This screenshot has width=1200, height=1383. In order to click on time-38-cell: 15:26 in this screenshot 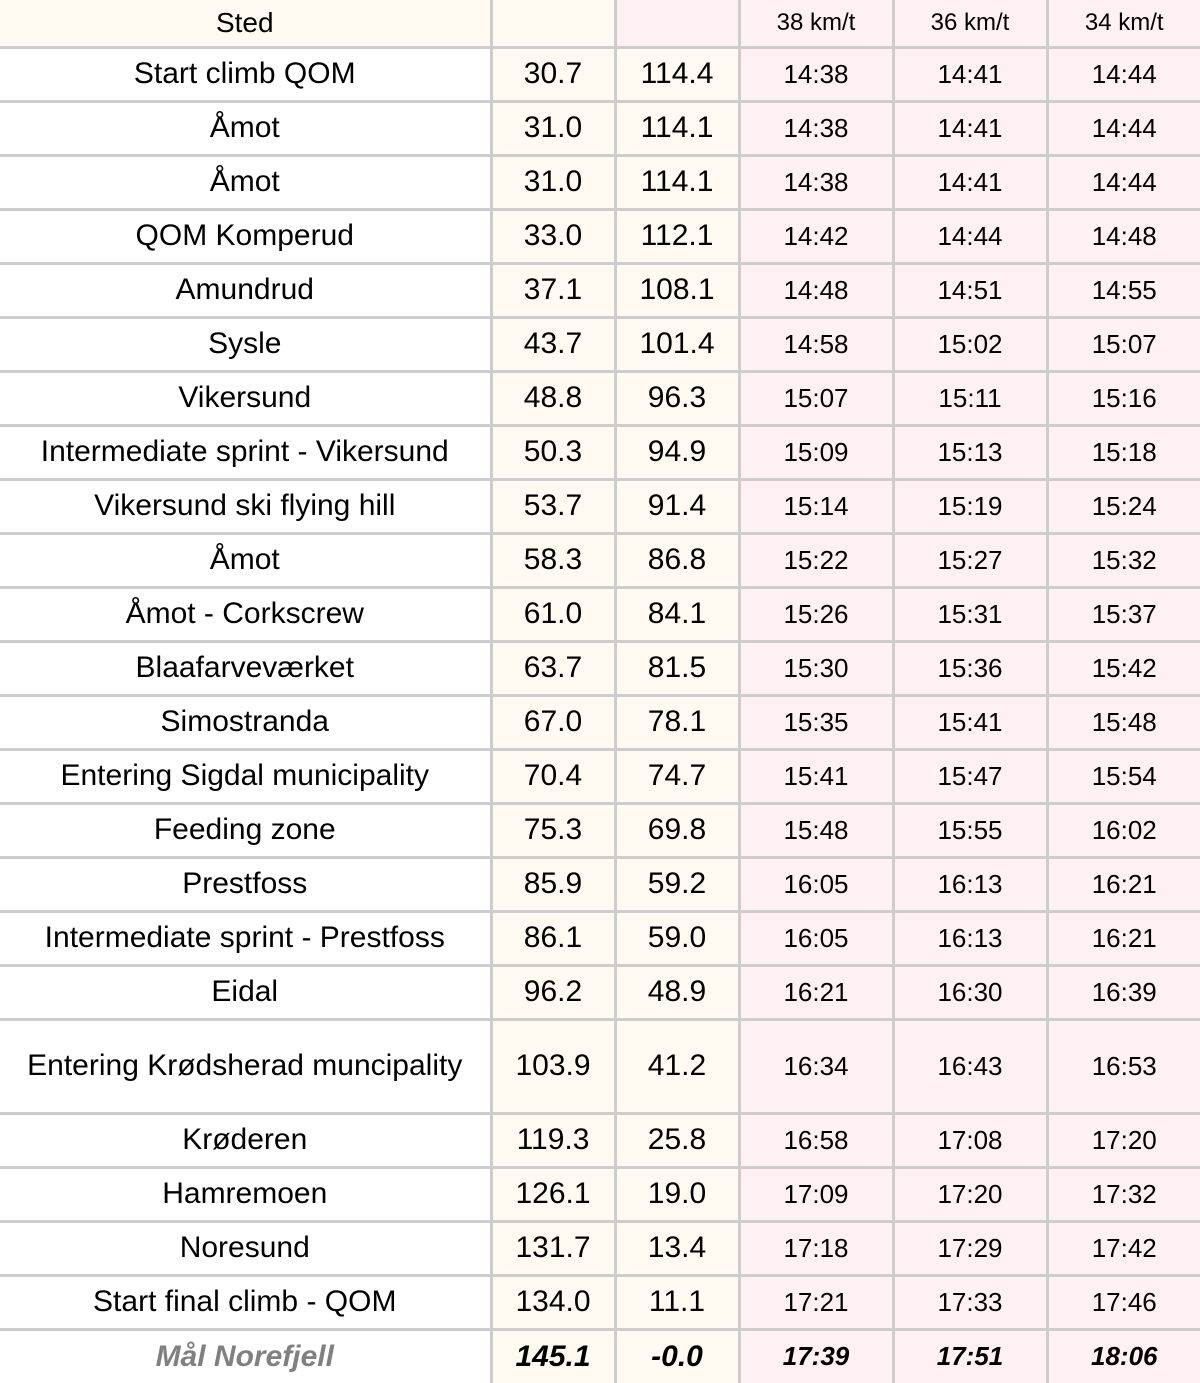, I will do `click(816, 614)`.